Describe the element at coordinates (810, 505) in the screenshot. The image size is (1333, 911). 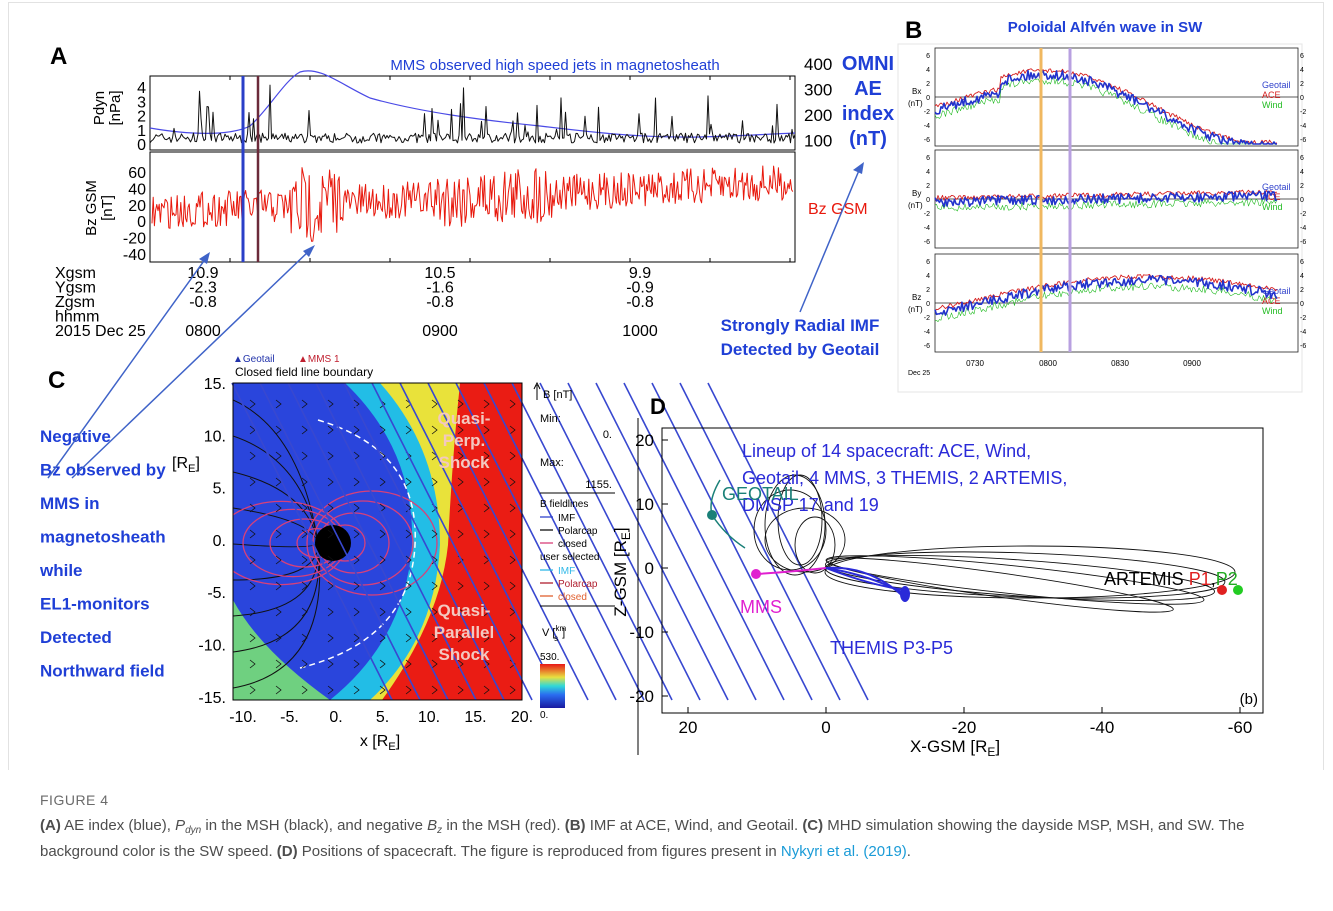
I see `annotation: DMSP 17 and 19` at that location.